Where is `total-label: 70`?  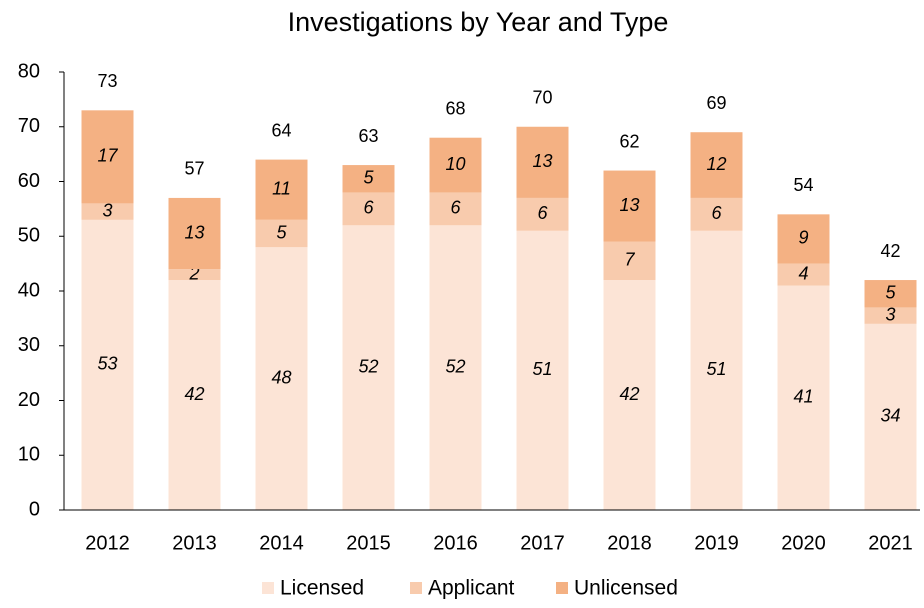 total-label: 70 is located at coordinates (542, 98).